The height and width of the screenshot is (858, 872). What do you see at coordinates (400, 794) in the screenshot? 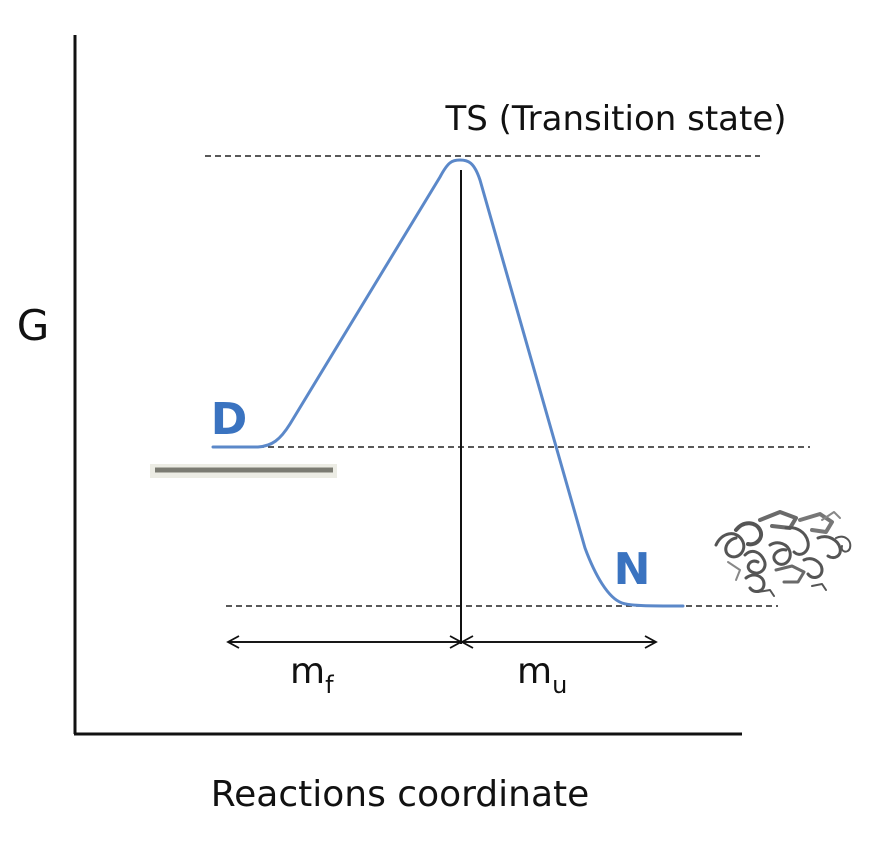
I see `x-axis-label: Reactions coordinate` at bounding box center [400, 794].